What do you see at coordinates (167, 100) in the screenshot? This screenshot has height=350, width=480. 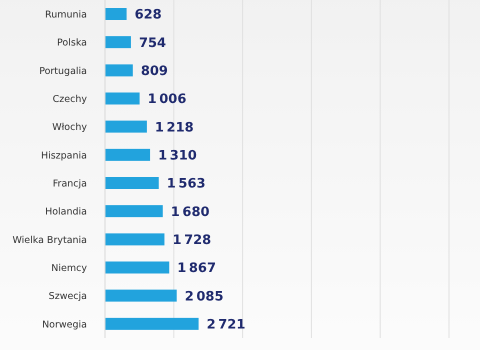 I see `data-label: 1 006` at bounding box center [167, 100].